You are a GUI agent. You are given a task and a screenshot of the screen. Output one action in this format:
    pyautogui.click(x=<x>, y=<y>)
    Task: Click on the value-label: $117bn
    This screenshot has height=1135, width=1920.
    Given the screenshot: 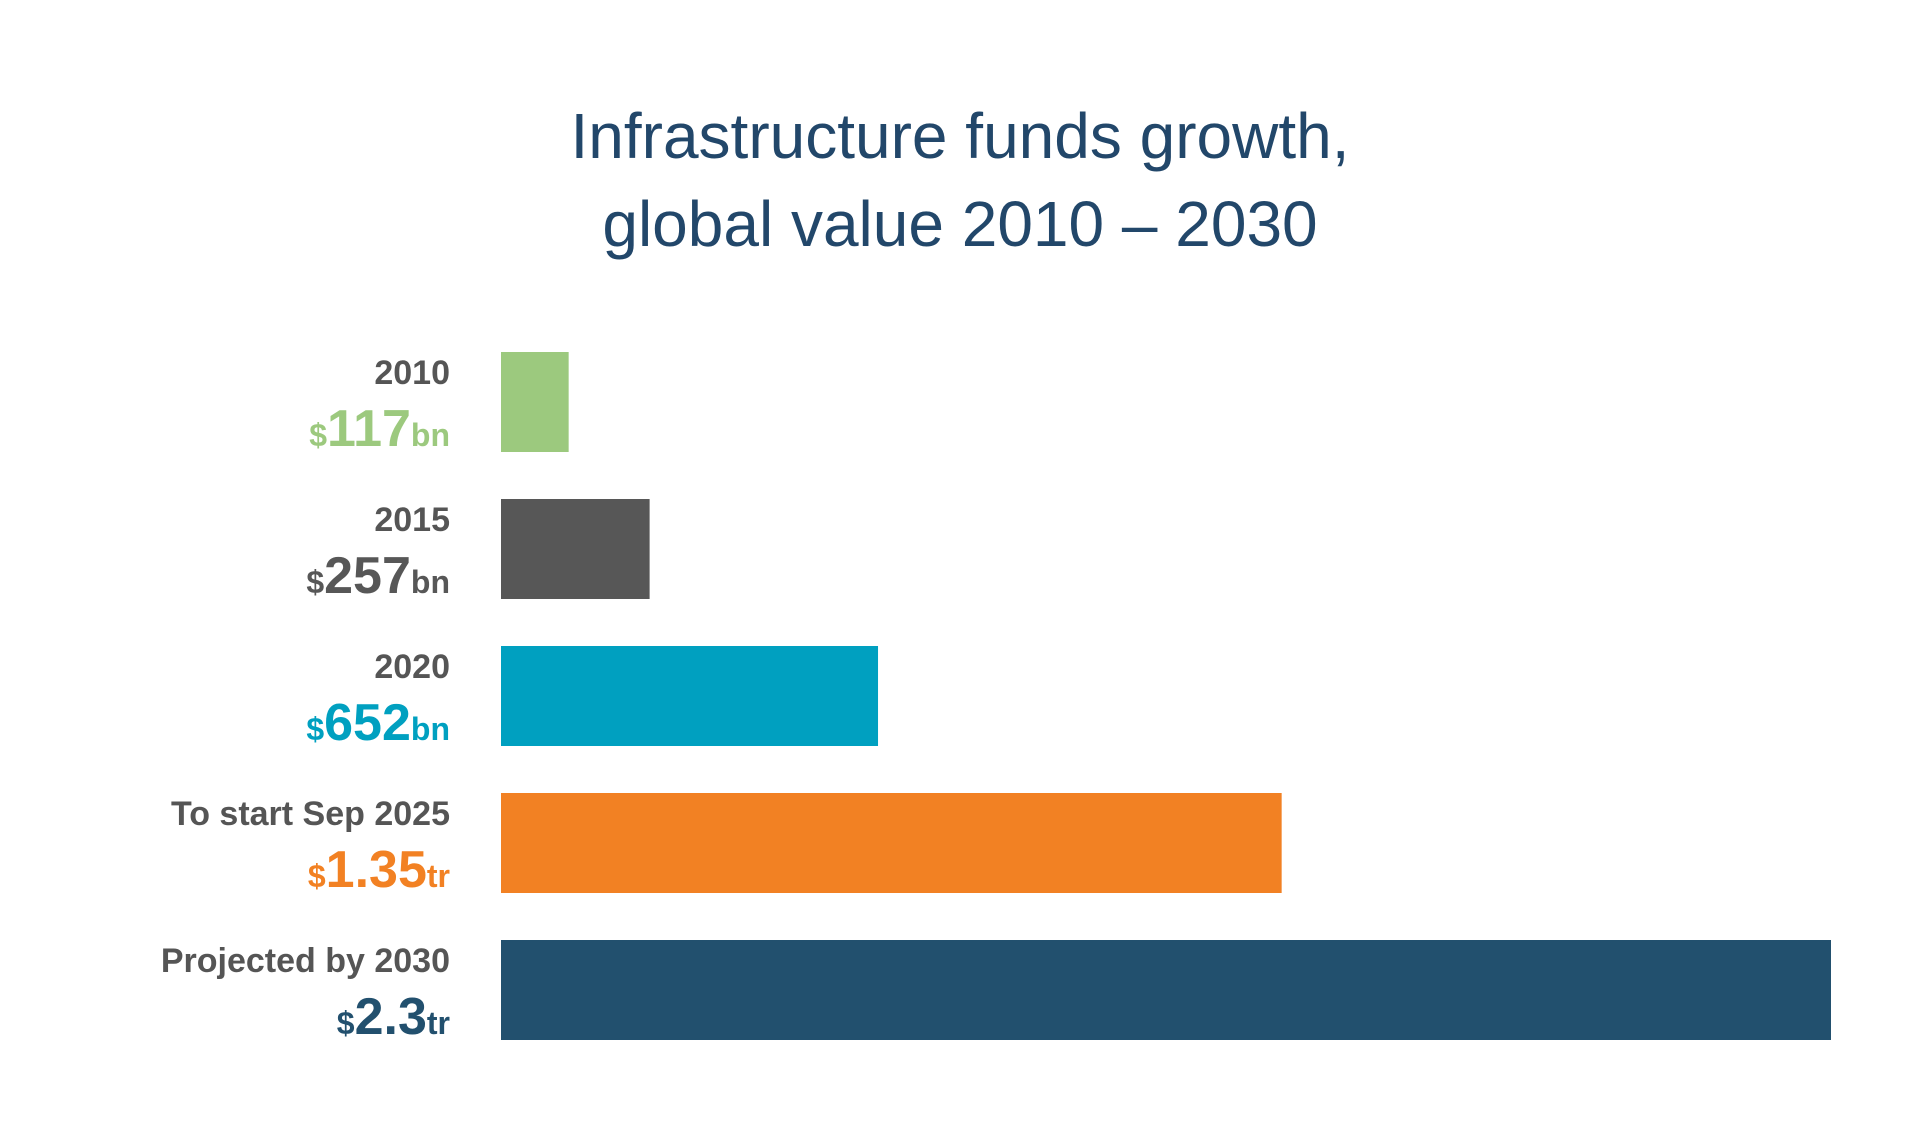 What is the action you would take?
    pyautogui.click(x=379, y=429)
    